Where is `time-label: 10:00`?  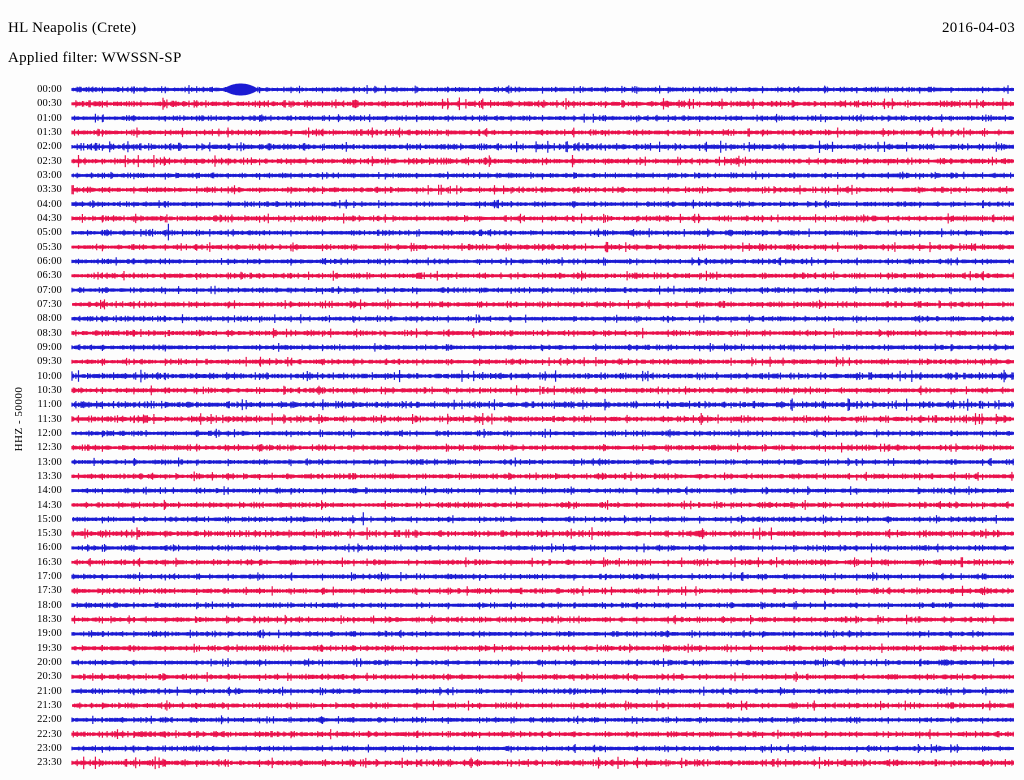
time-label: 10:00 is located at coordinates (49, 376).